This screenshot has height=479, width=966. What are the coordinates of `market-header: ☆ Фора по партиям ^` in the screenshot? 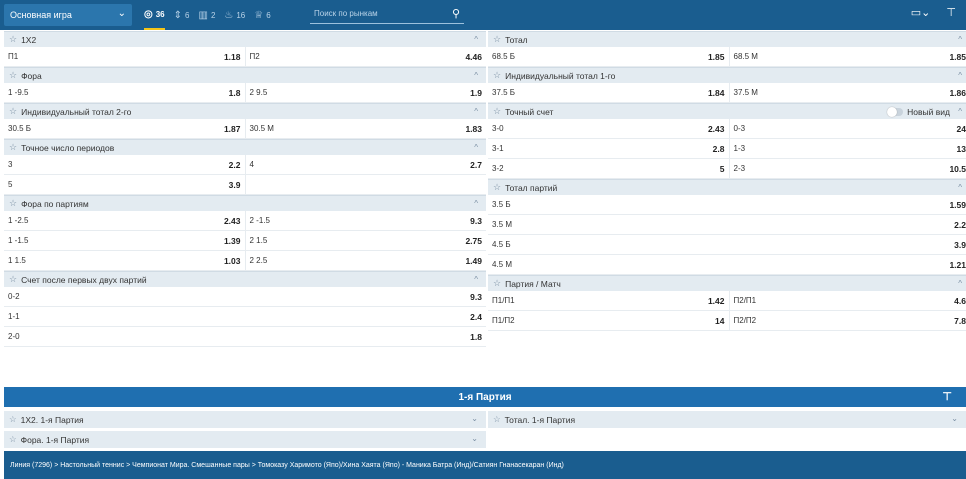 It's located at (245, 203).